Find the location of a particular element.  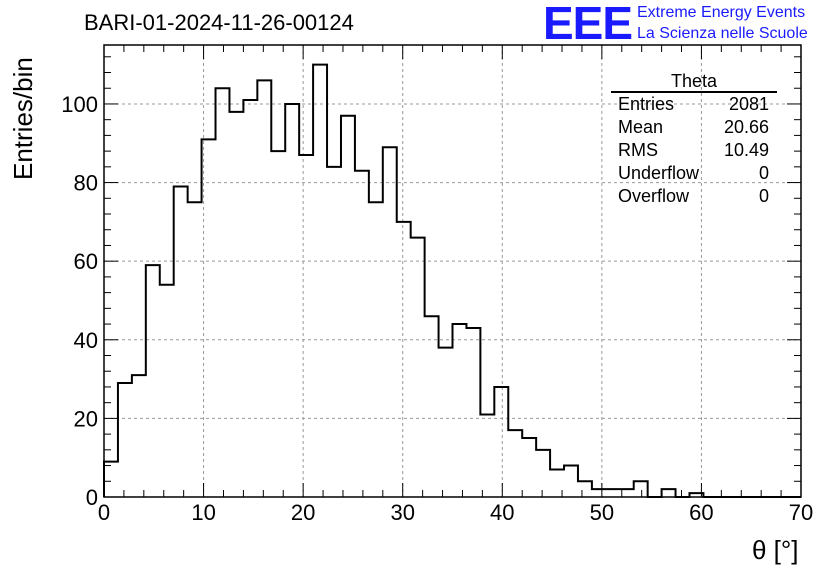

stats-label: Underflow is located at coordinates (659, 173).